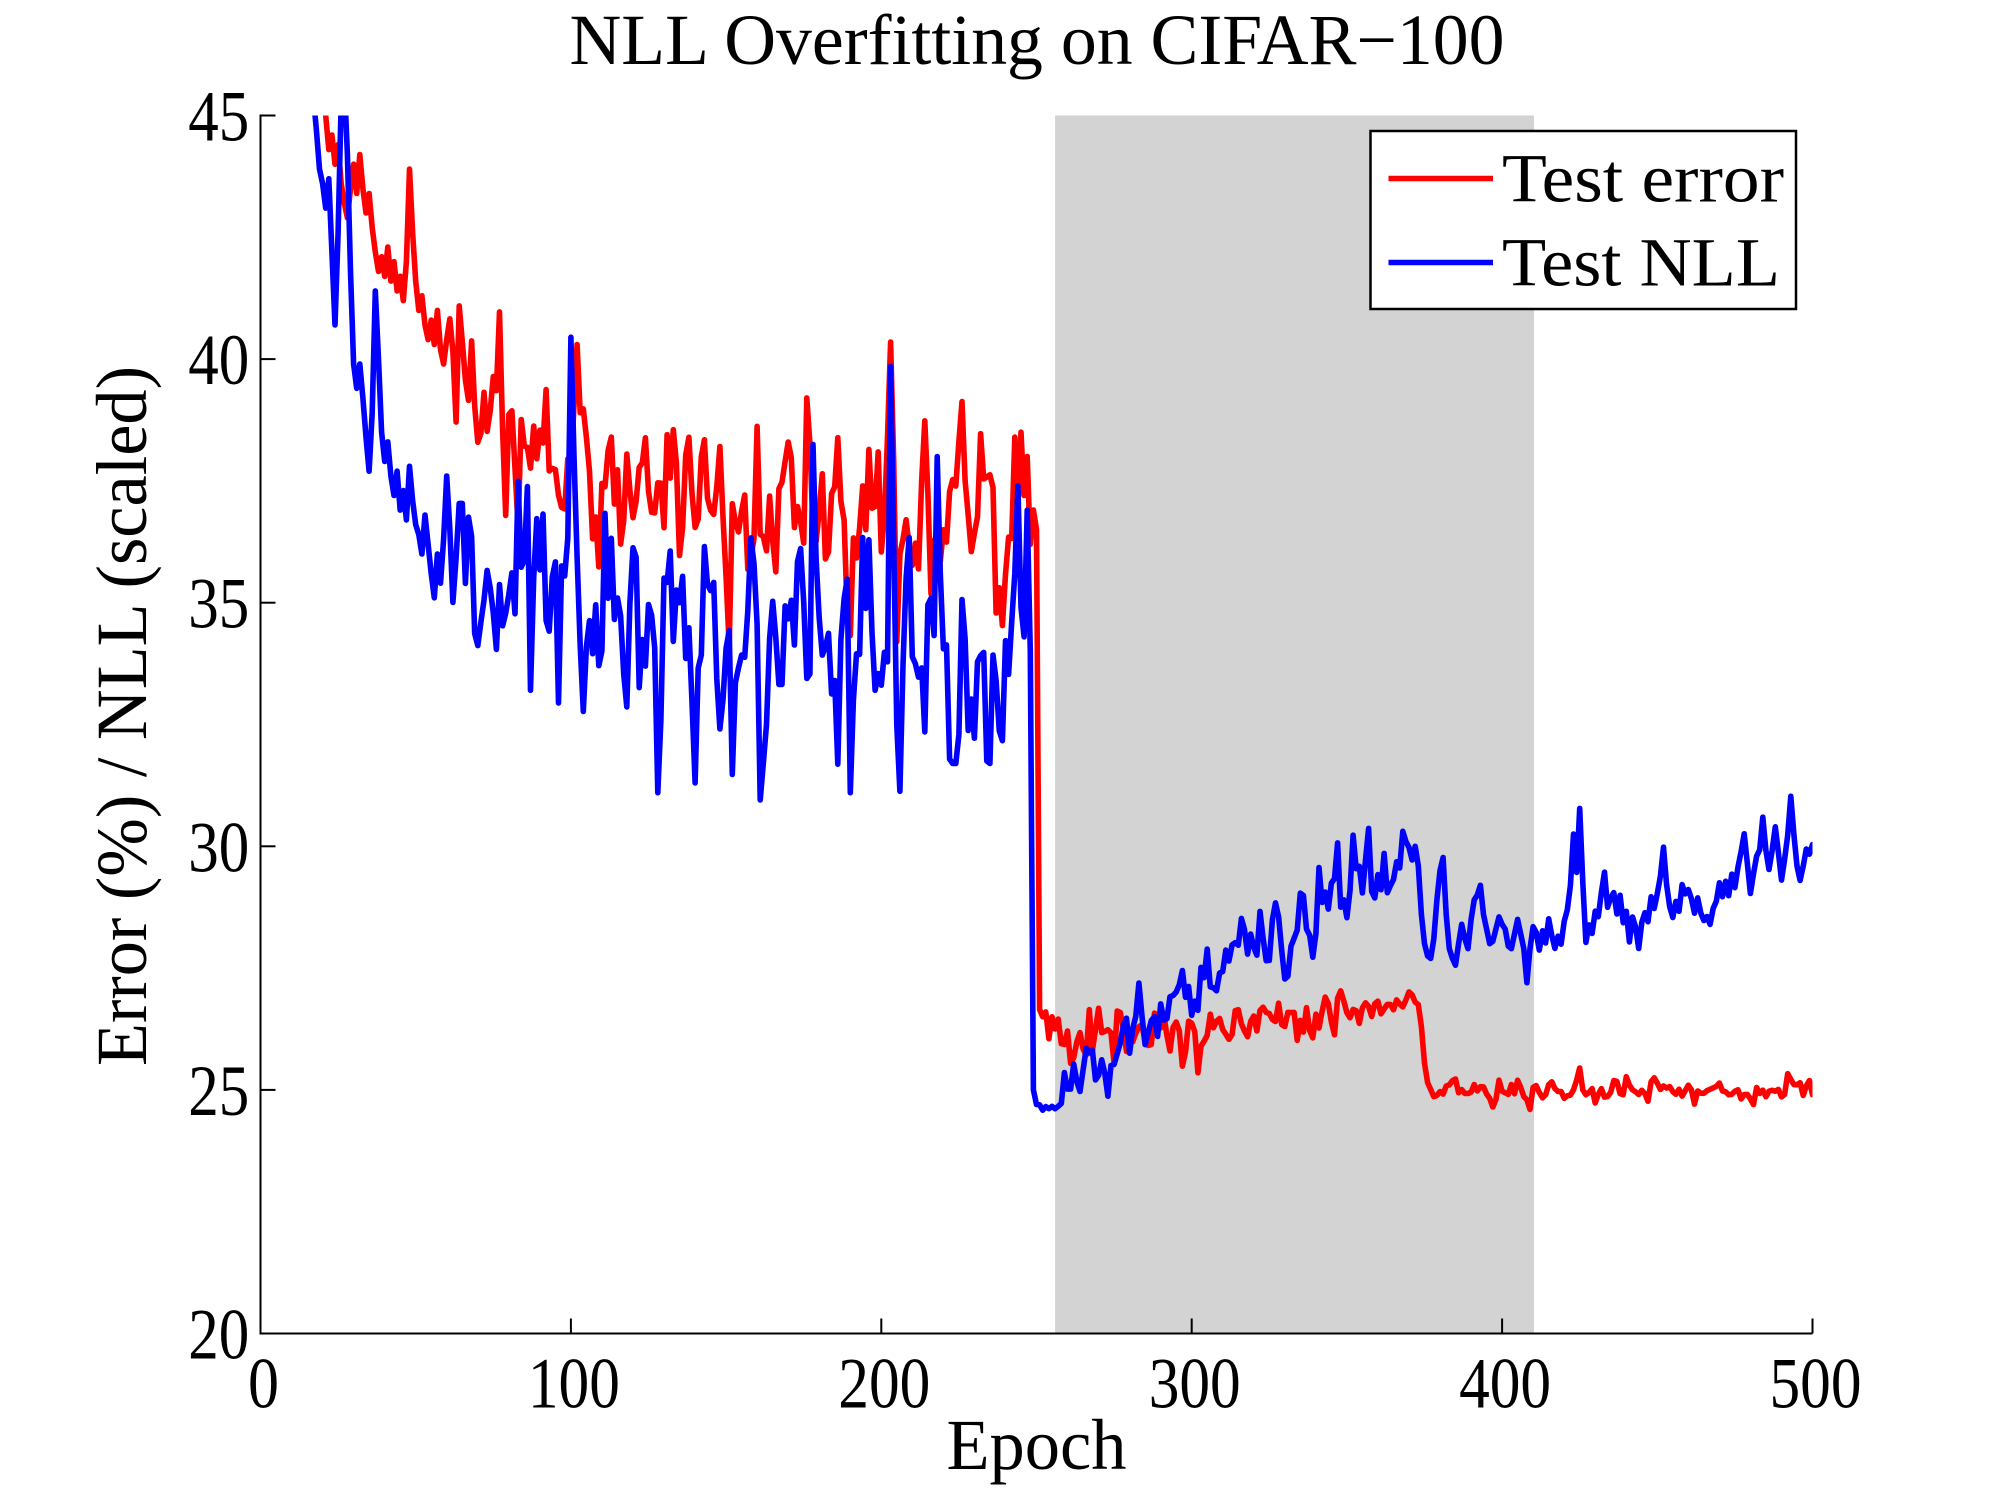 The height and width of the screenshot is (1503, 2000). I want to click on svg-text: Epoch, so click(1037, 1445).